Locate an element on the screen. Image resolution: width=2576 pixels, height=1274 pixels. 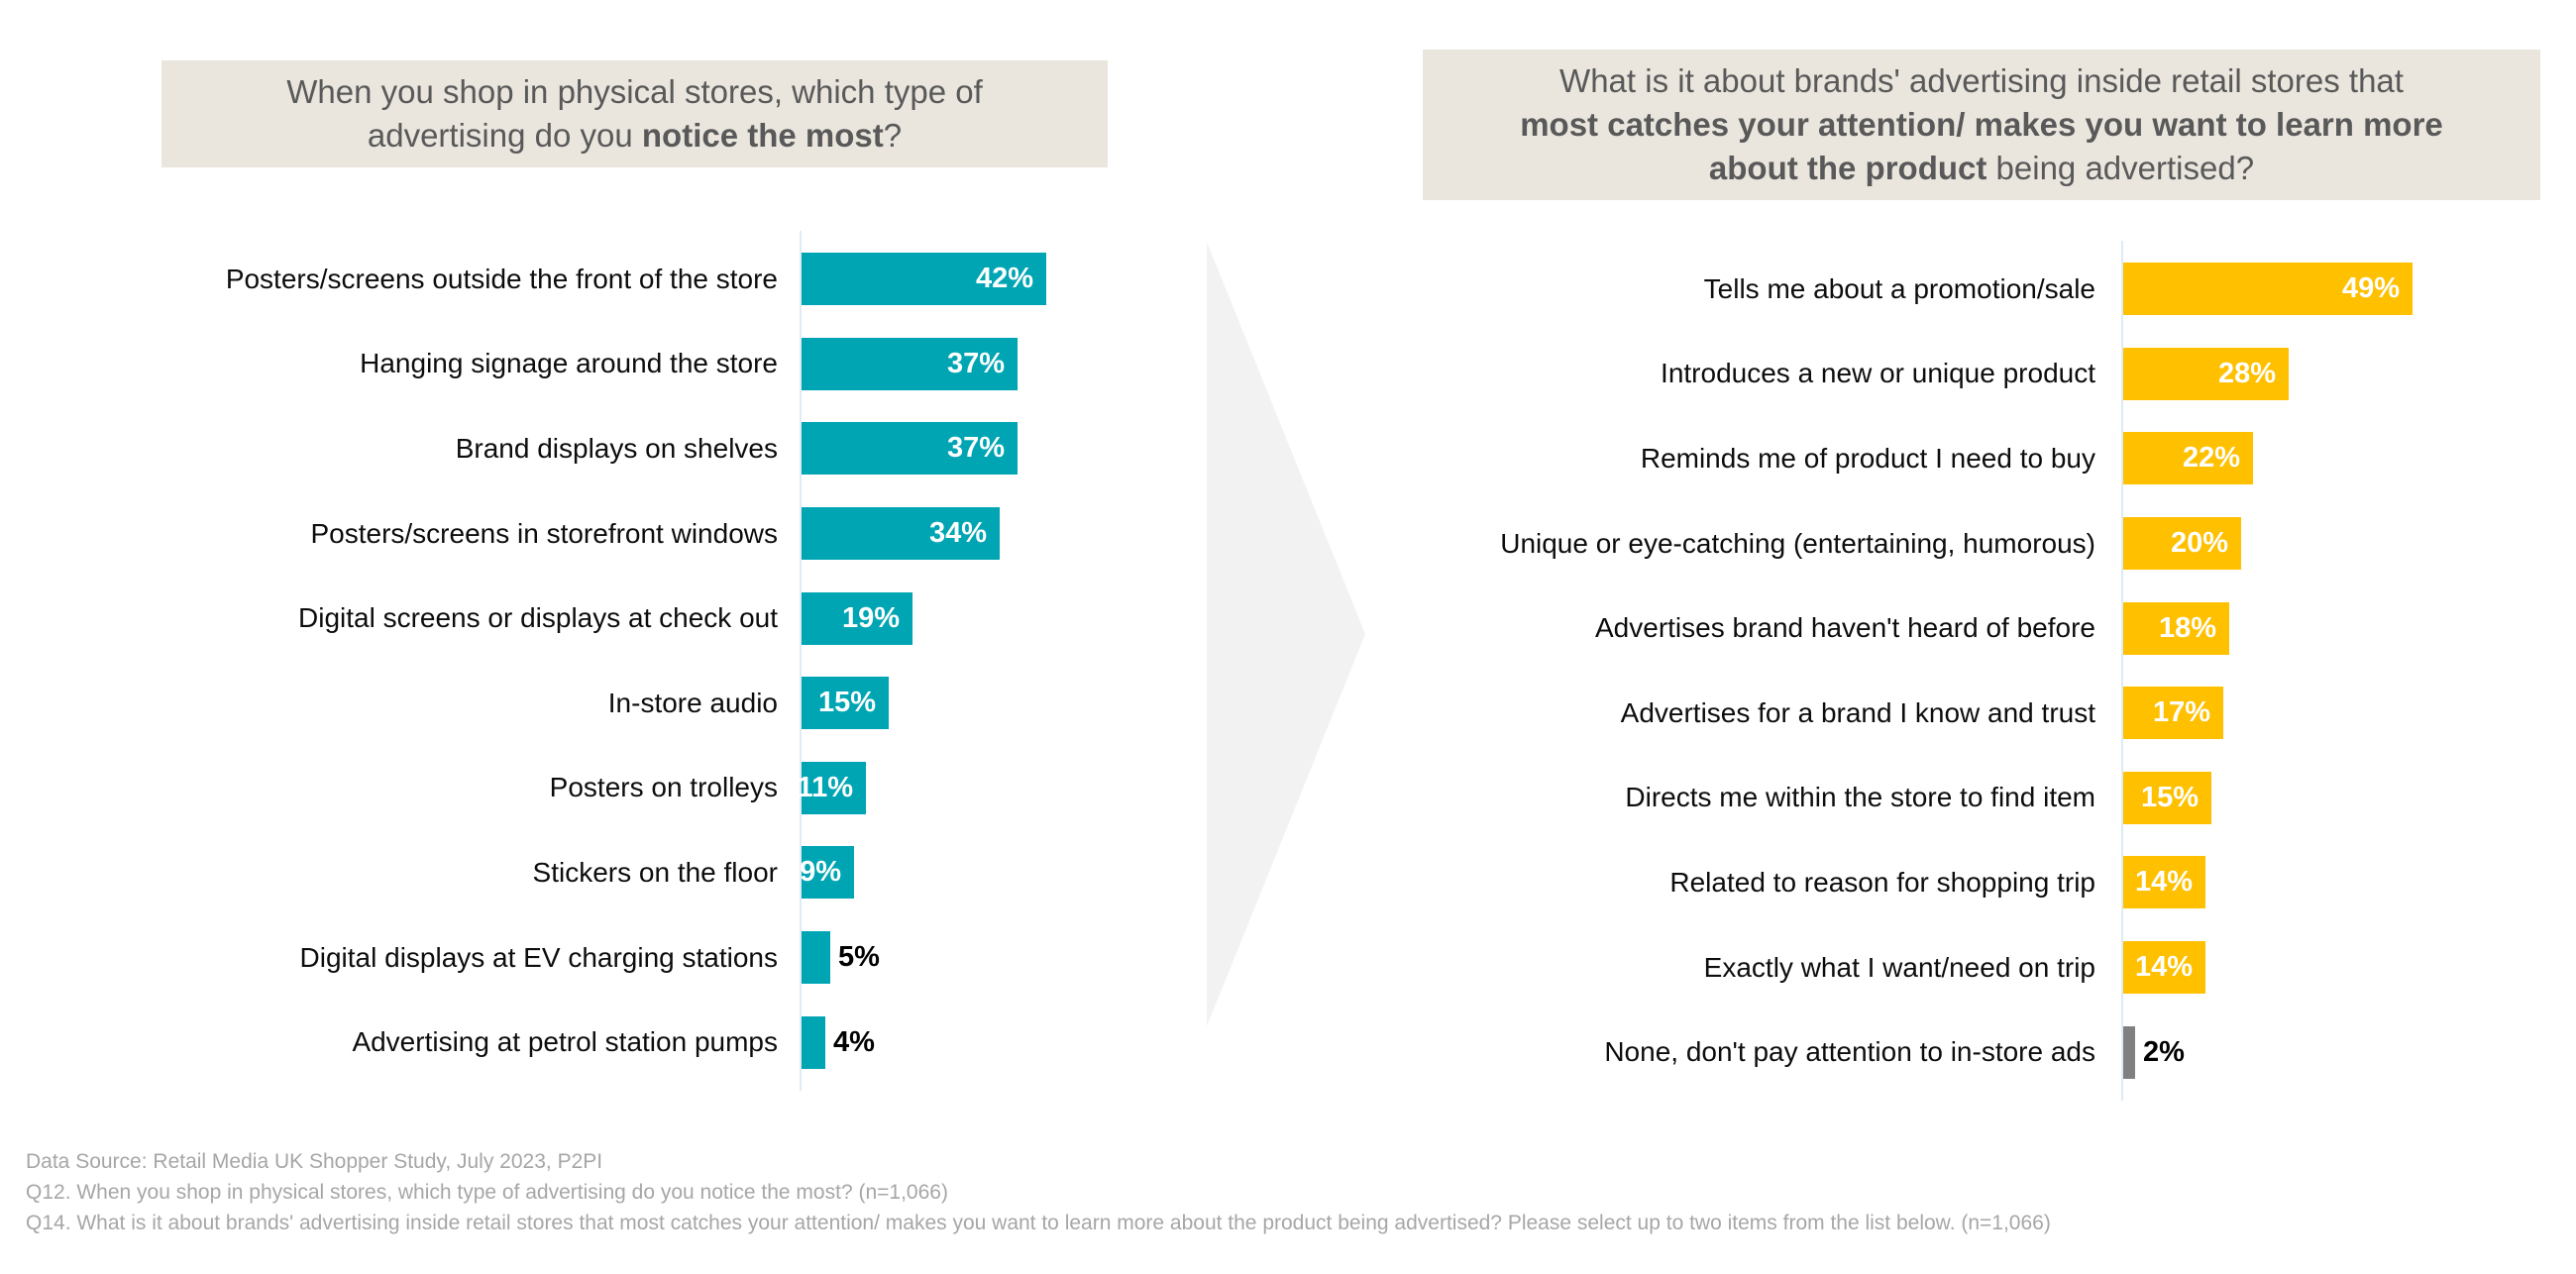
bar-track: 4% is located at coordinates (838, 1042).